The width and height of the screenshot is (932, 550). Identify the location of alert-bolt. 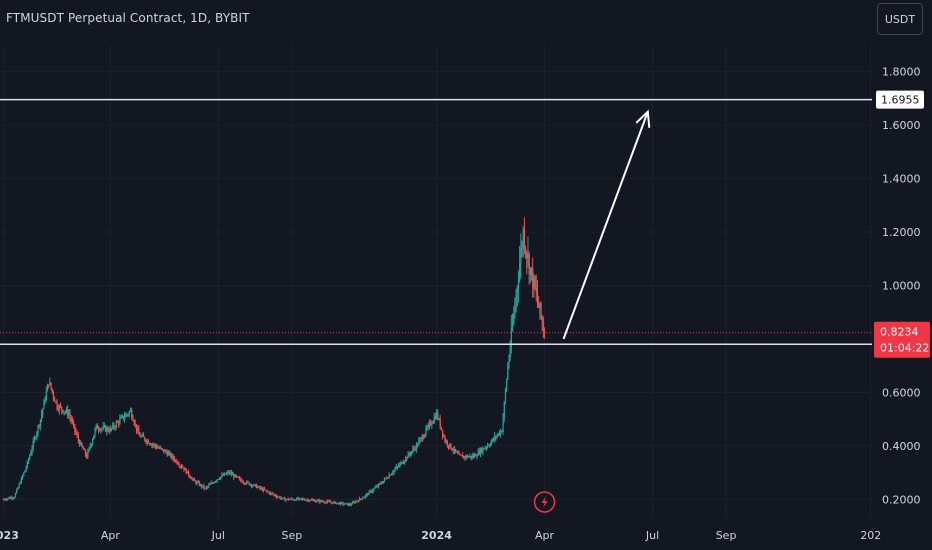
(544, 502).